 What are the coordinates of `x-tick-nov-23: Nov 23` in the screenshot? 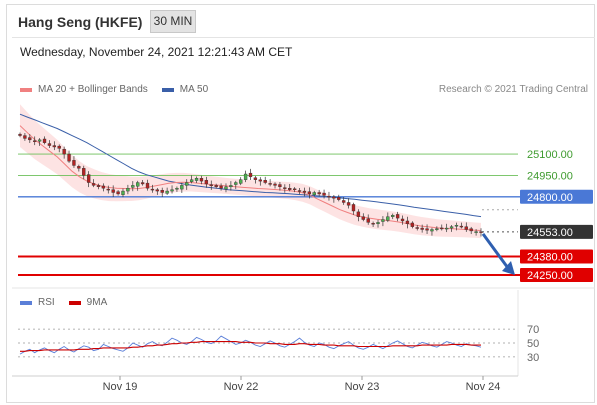 It's located at (362, 387).